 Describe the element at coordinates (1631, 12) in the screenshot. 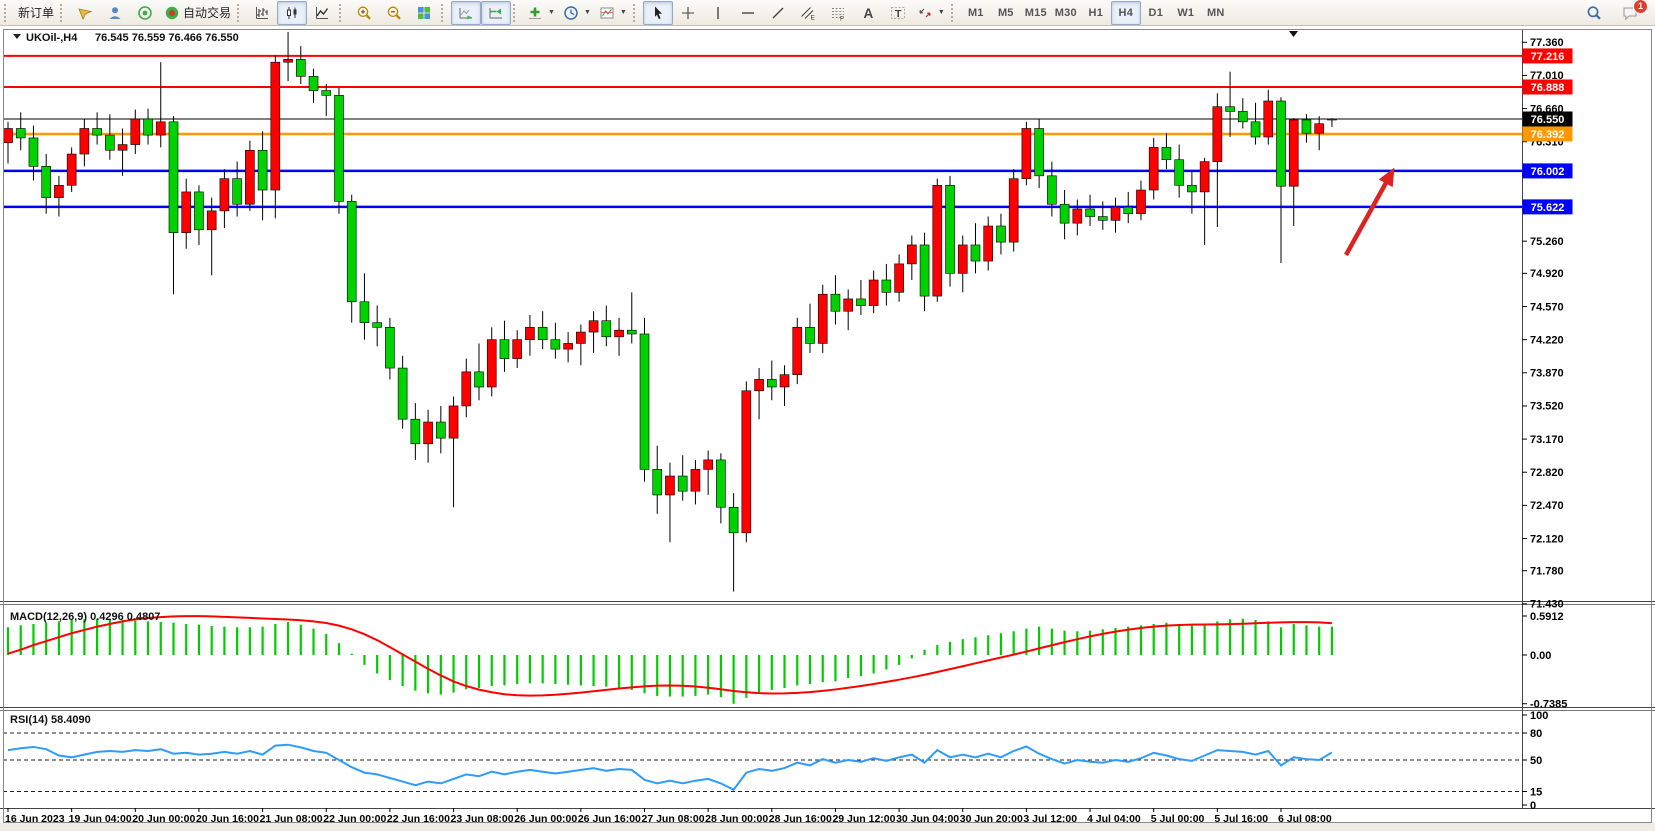

I see `notifications-button: 1` at that location.